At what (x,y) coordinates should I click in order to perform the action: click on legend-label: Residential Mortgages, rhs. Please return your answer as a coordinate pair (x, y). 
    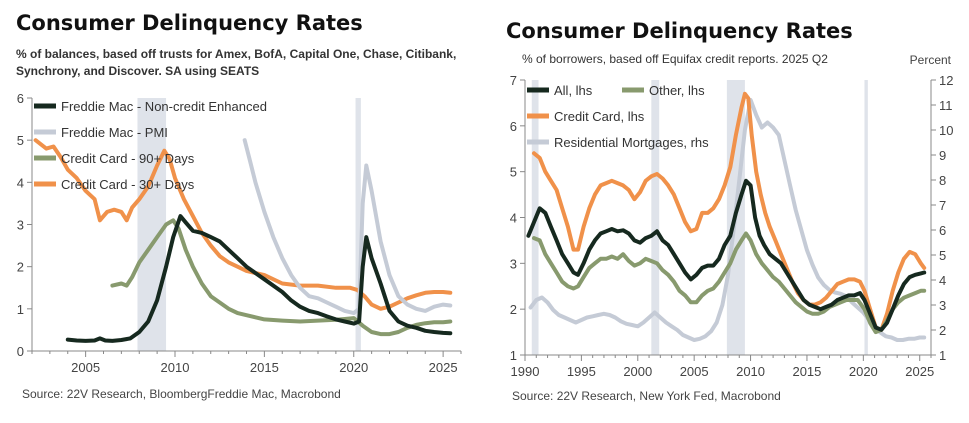
    Looking at the image, I should click on (631, 142).